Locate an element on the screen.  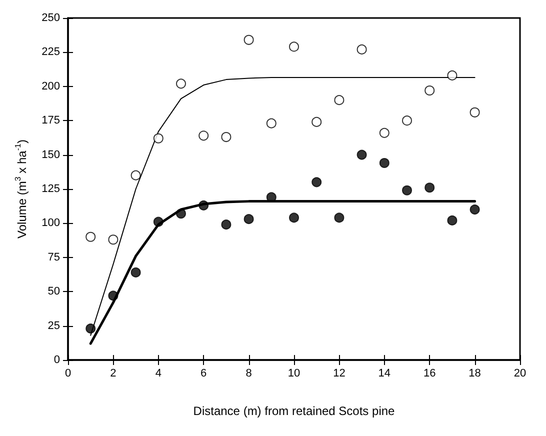
x-tick-label: 8 is located at coordinates (249, 374).